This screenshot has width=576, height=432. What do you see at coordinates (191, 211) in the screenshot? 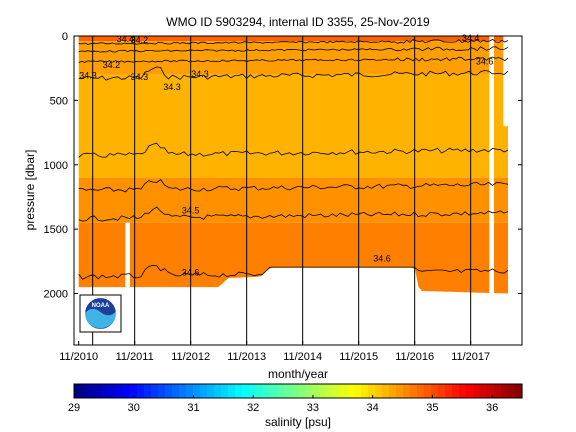
I see `contour-label: 34.5` at bounding box center [191, 211].